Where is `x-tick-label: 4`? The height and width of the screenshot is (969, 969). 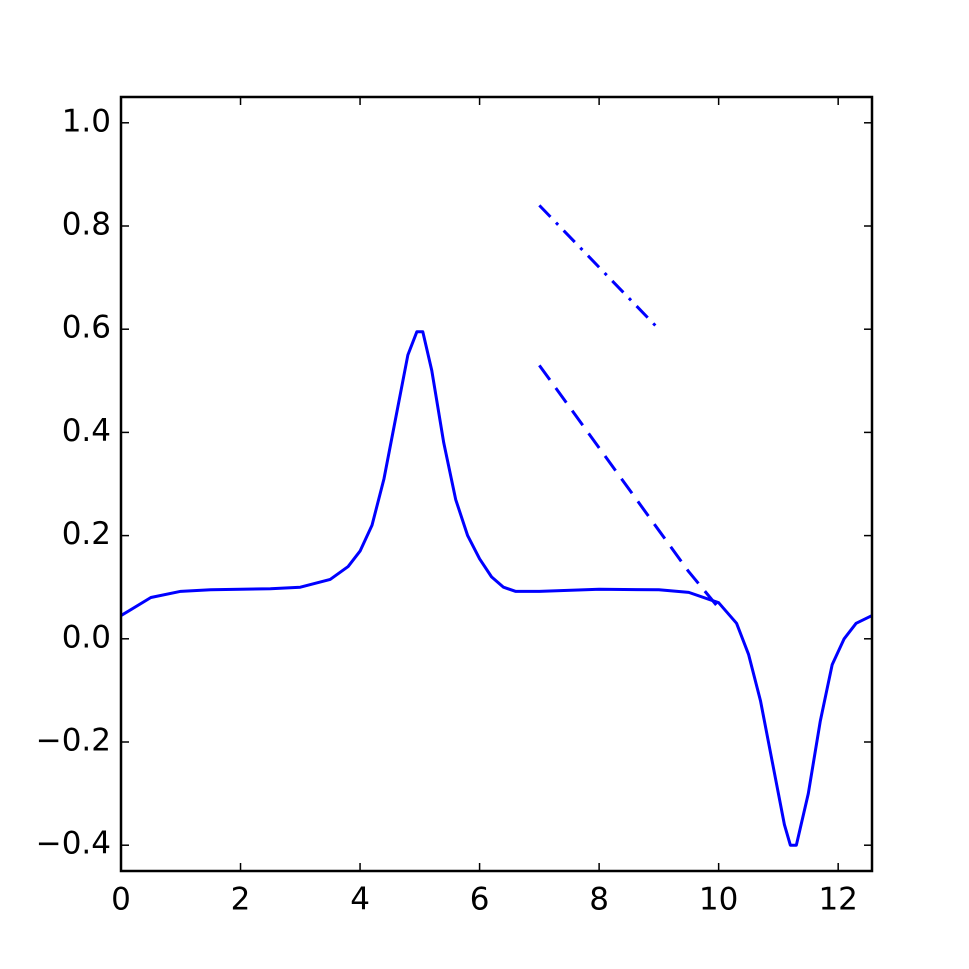 x-tick-label: 4 is located at coordinates (360, 900).